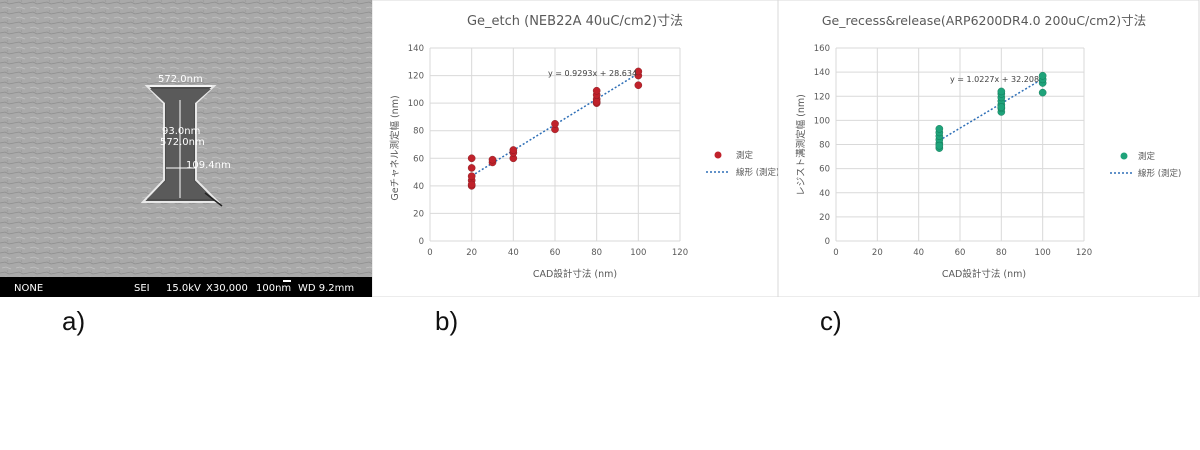  What do you see at coordinates (326, 288) in the screenshot?
I see `sem-info-wd: WD 9.2mm` at bounding box center [326, 288].